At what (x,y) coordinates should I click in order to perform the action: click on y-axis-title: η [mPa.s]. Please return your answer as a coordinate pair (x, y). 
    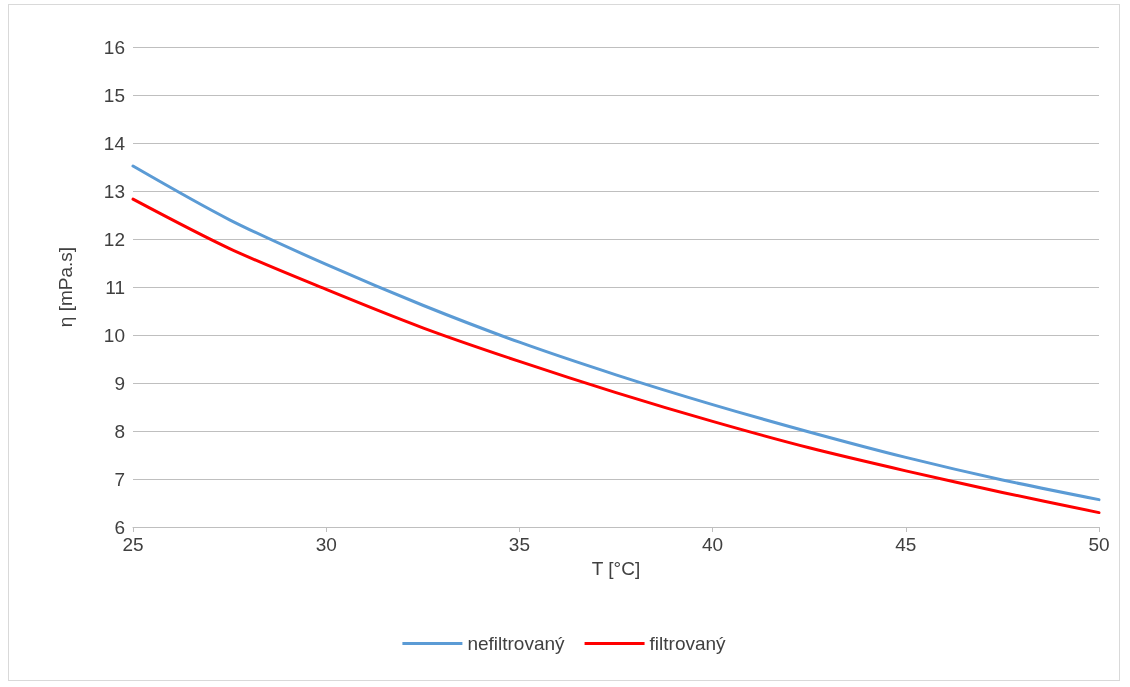
    Looking at the image, I should click on (65, 287).